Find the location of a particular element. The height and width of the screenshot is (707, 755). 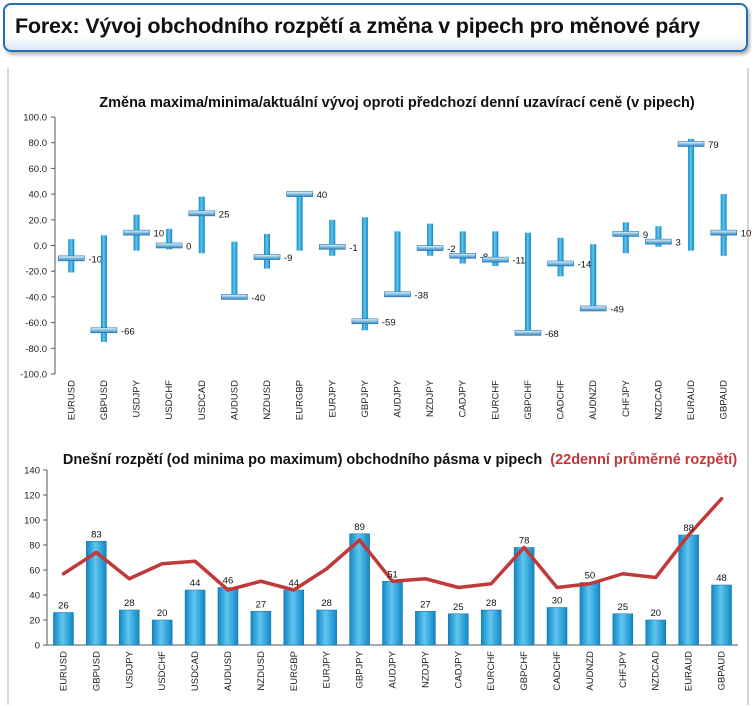

chart2-category-label: NZDJPY is located at coordinates (425, 669).